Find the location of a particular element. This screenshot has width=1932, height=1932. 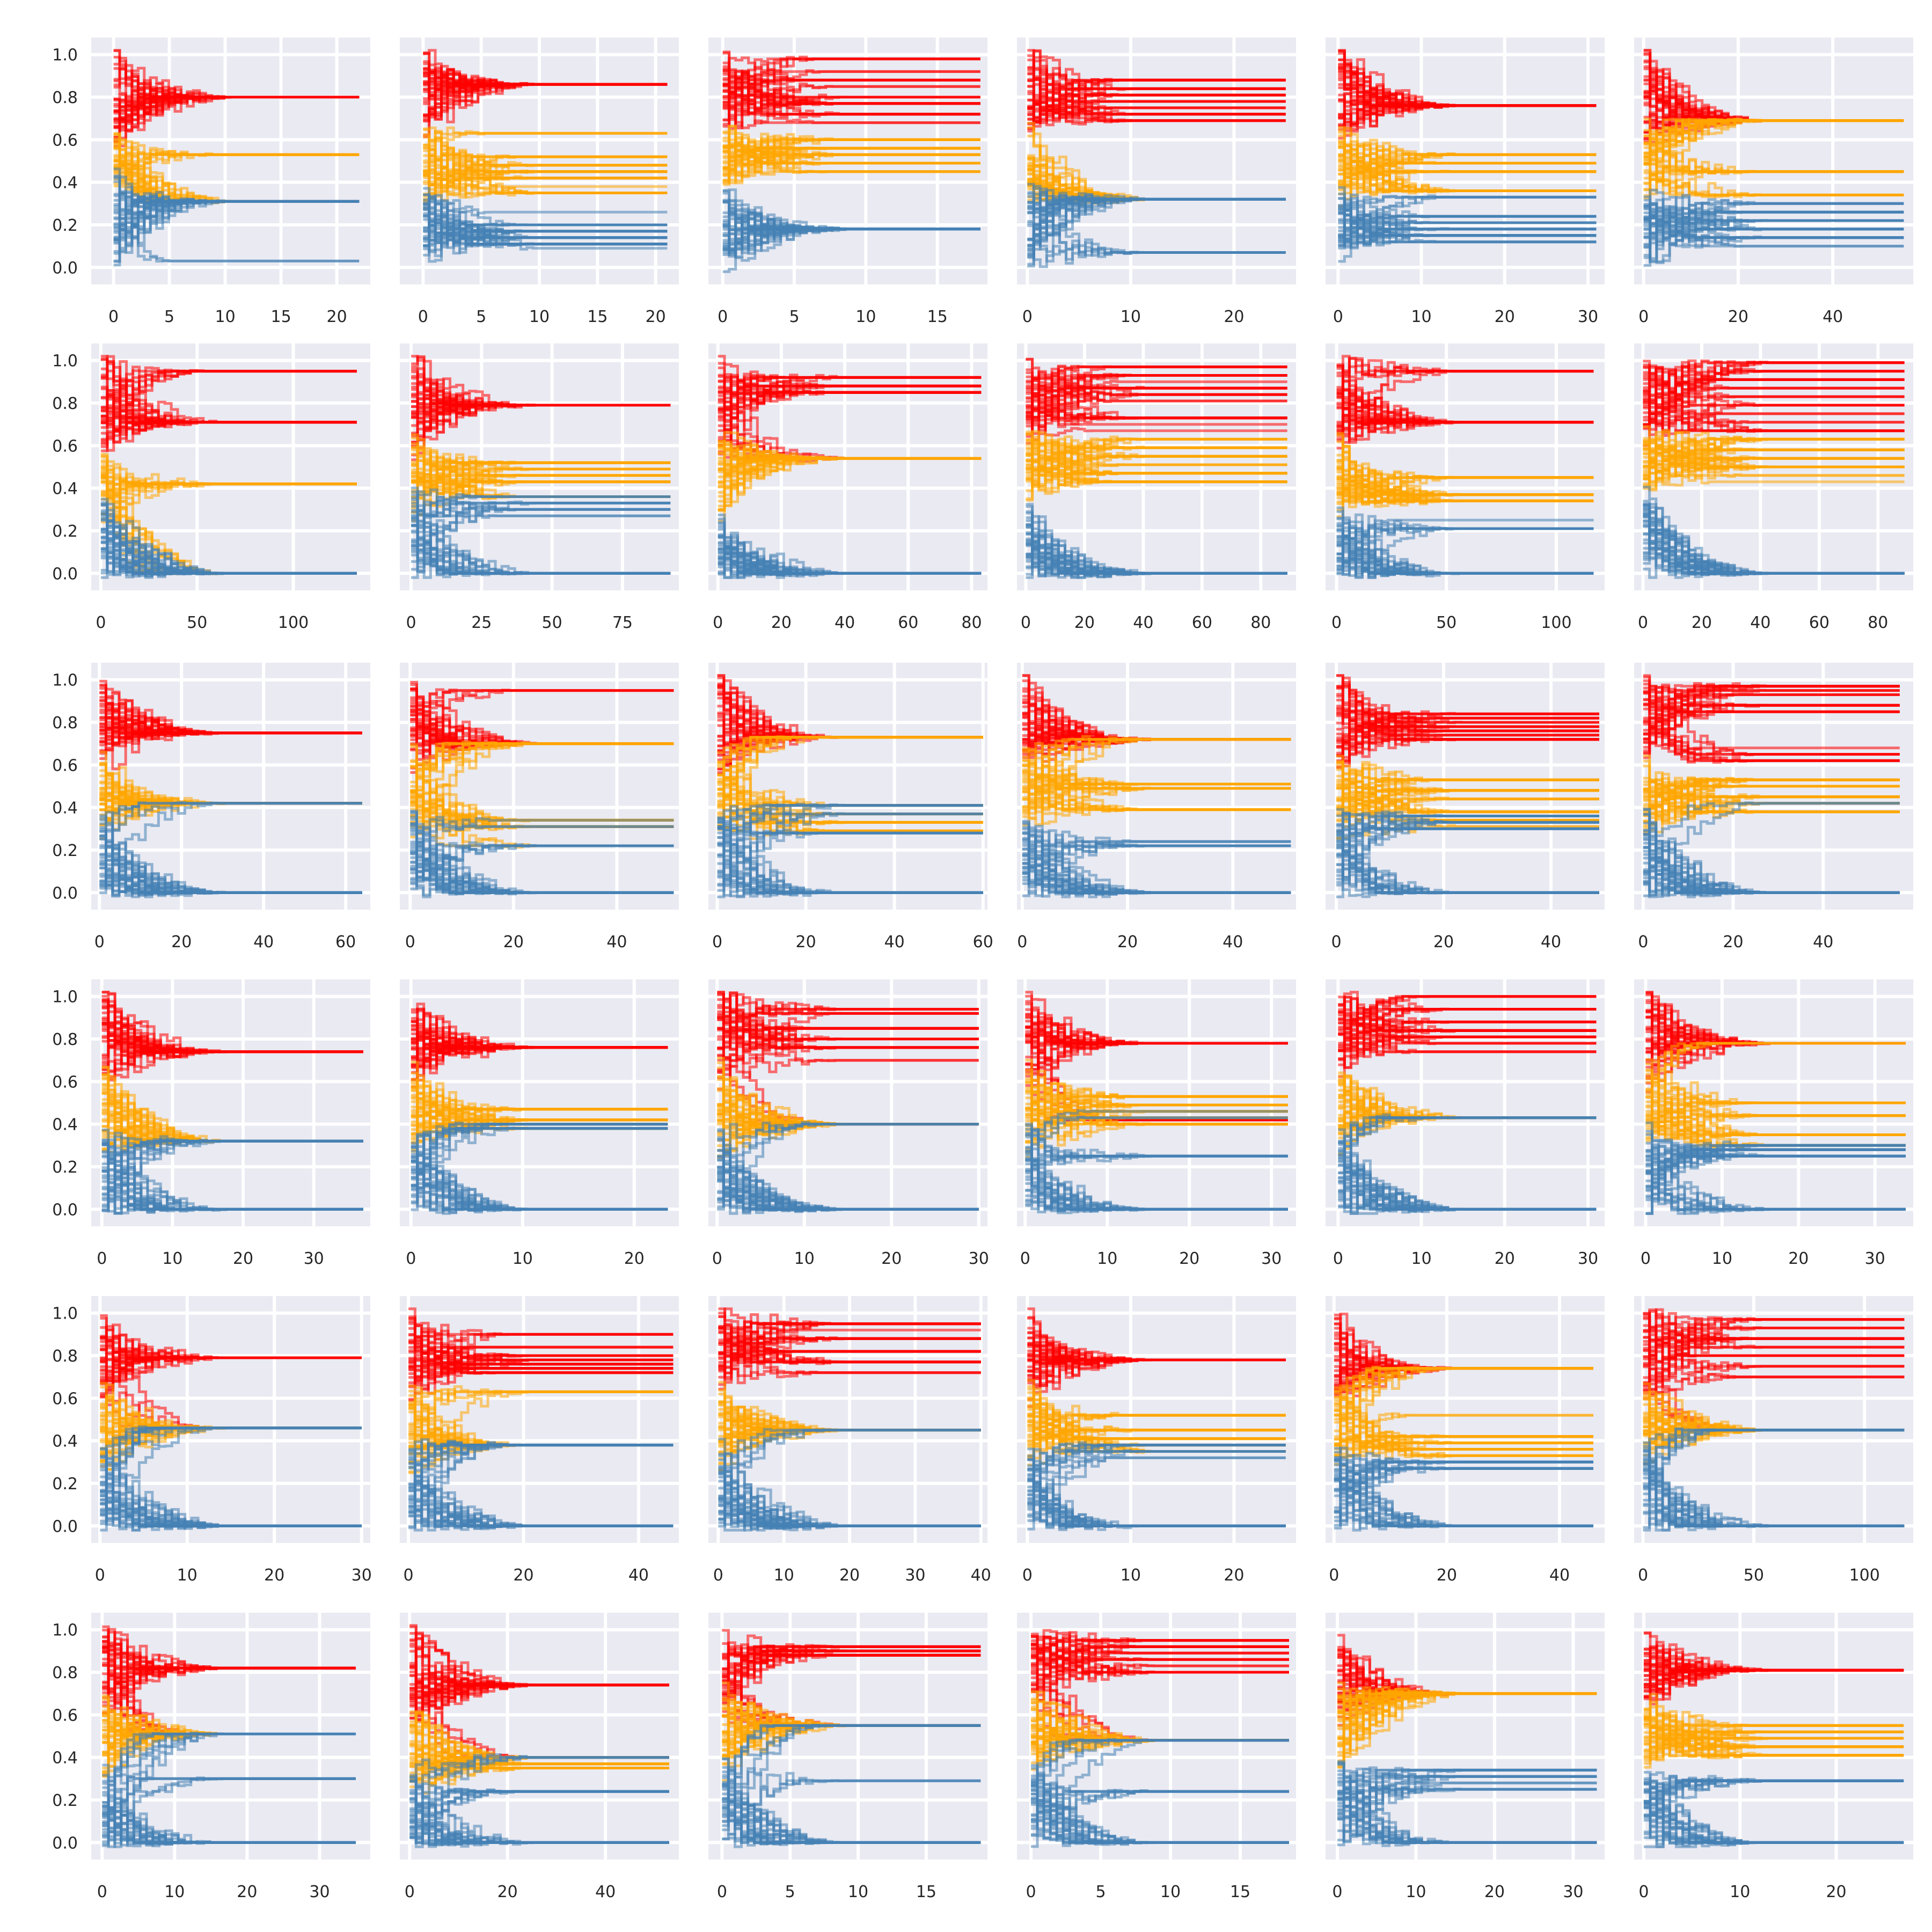

x-tick-label: 60 is located at coordinates (908, 622).